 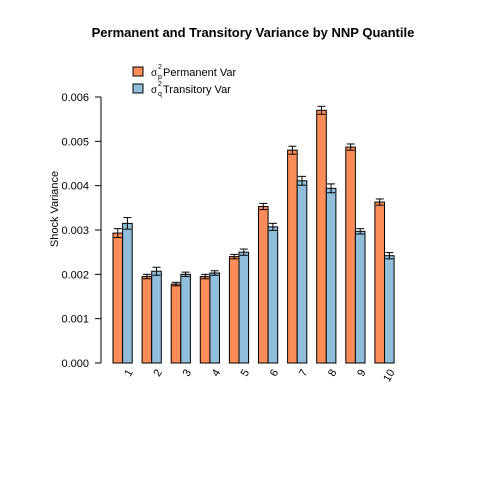 I want to click on x-tick-label-1: 1, so click(x=128, y=373).